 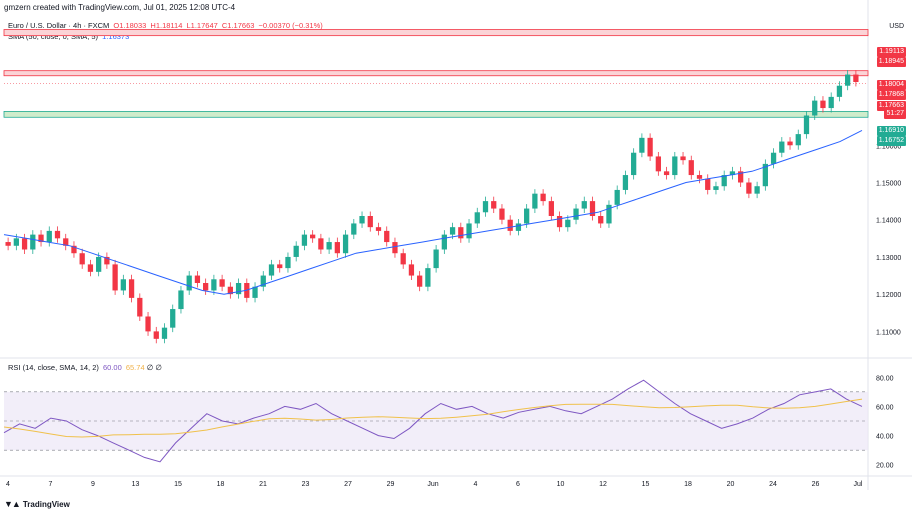 I want to click on time-axis-label: 18, so click(x=221, y=484).